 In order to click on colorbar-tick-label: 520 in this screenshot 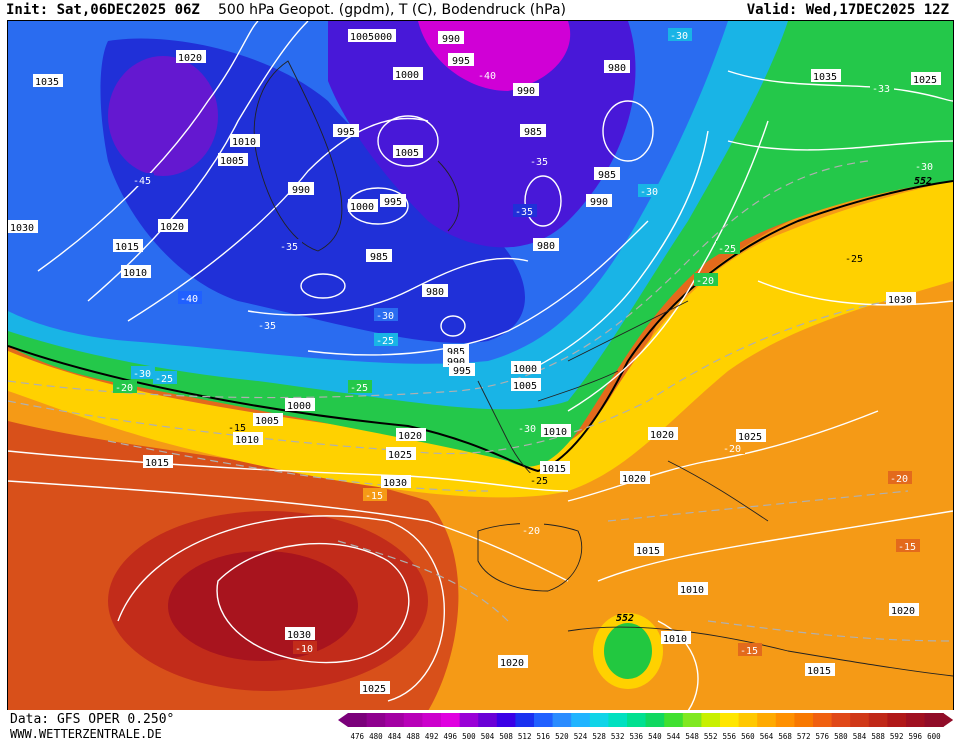, I will do `click(562, 736)`.